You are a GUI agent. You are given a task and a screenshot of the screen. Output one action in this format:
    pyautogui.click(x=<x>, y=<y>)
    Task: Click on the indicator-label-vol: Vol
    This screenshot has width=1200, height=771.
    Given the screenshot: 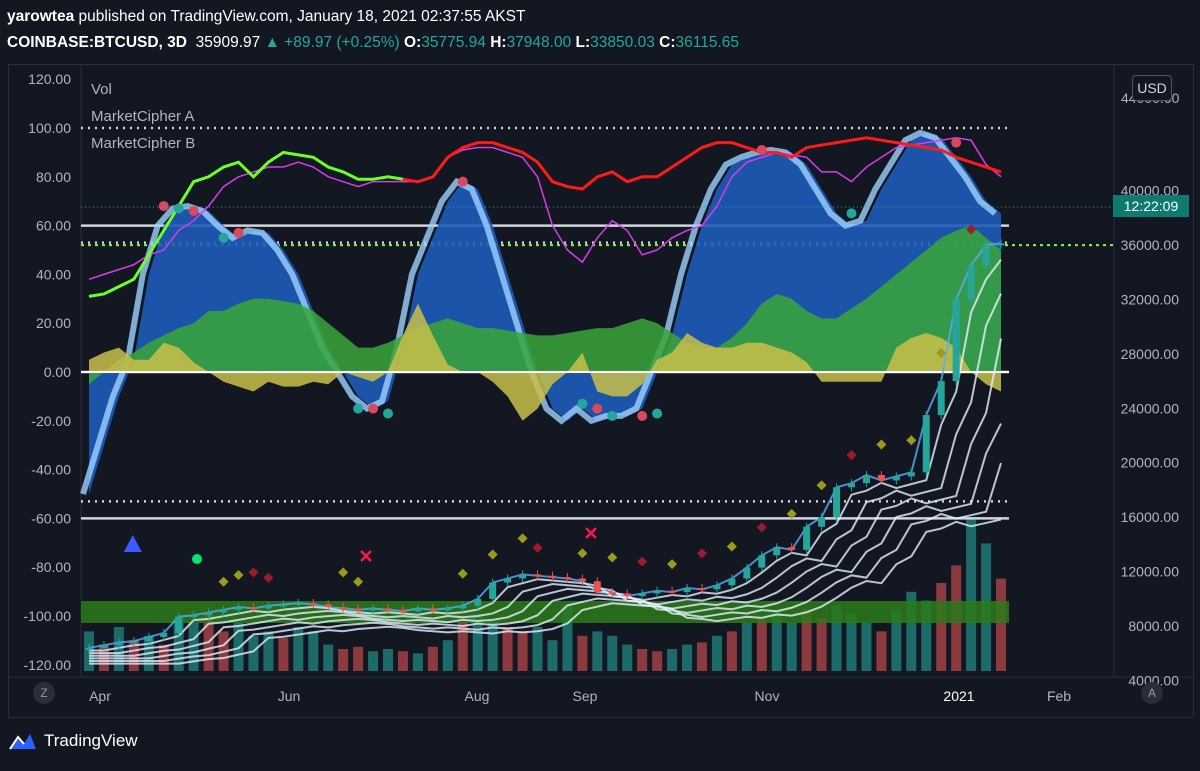 What is the action you would take?
    pyautogui.click(x=101, y=89)
    